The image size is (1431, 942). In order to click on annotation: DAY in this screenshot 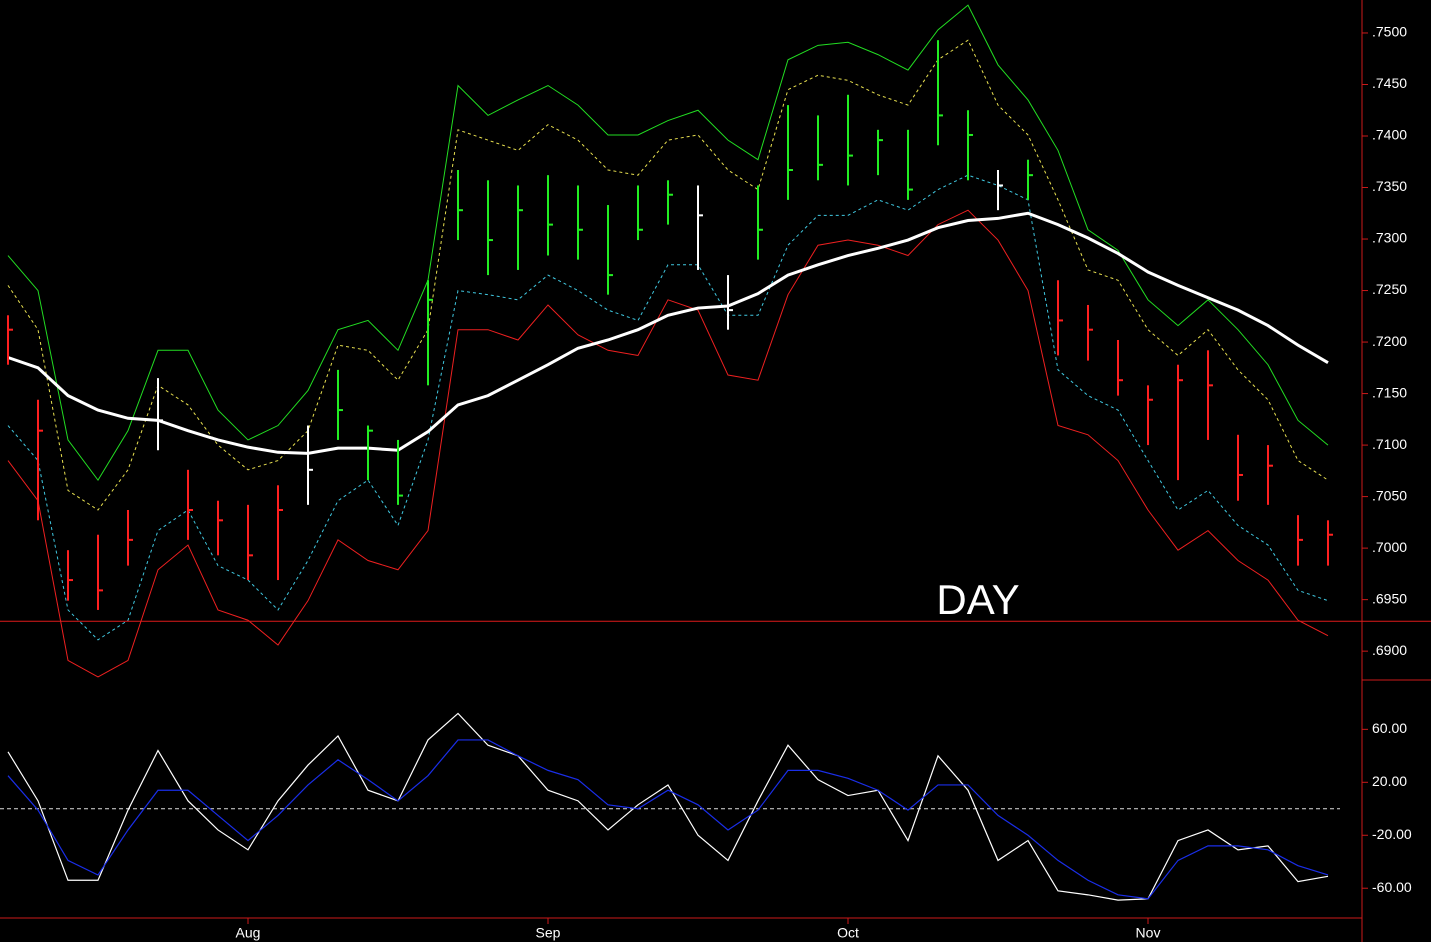, I will do `click(977, 599)`.